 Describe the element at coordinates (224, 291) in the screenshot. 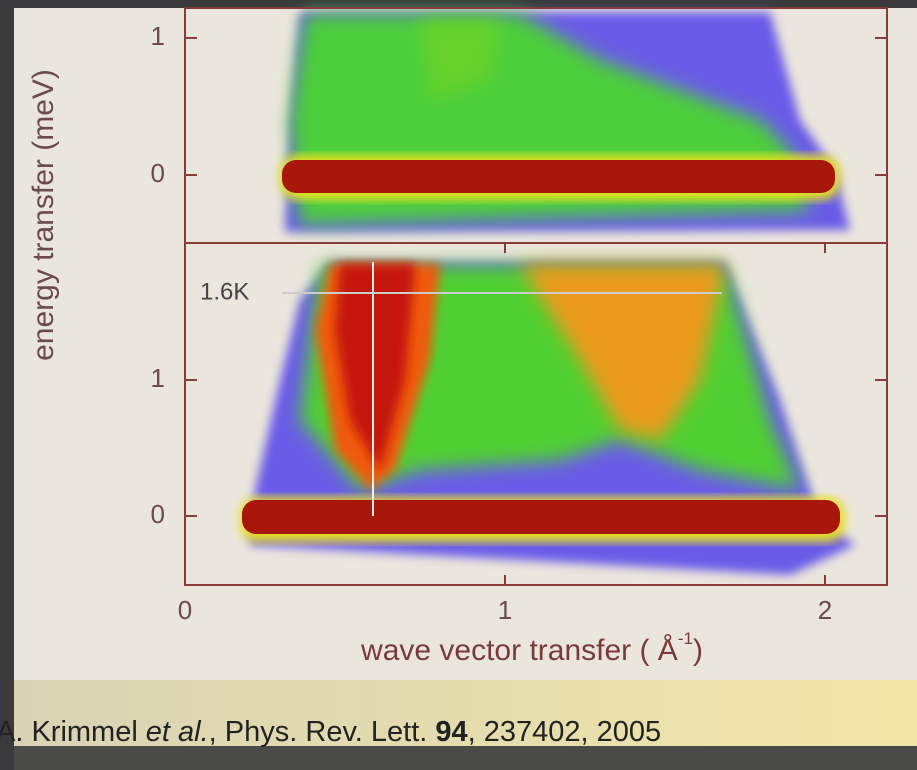

I see `panel-annotation: 1.6K` at that location.